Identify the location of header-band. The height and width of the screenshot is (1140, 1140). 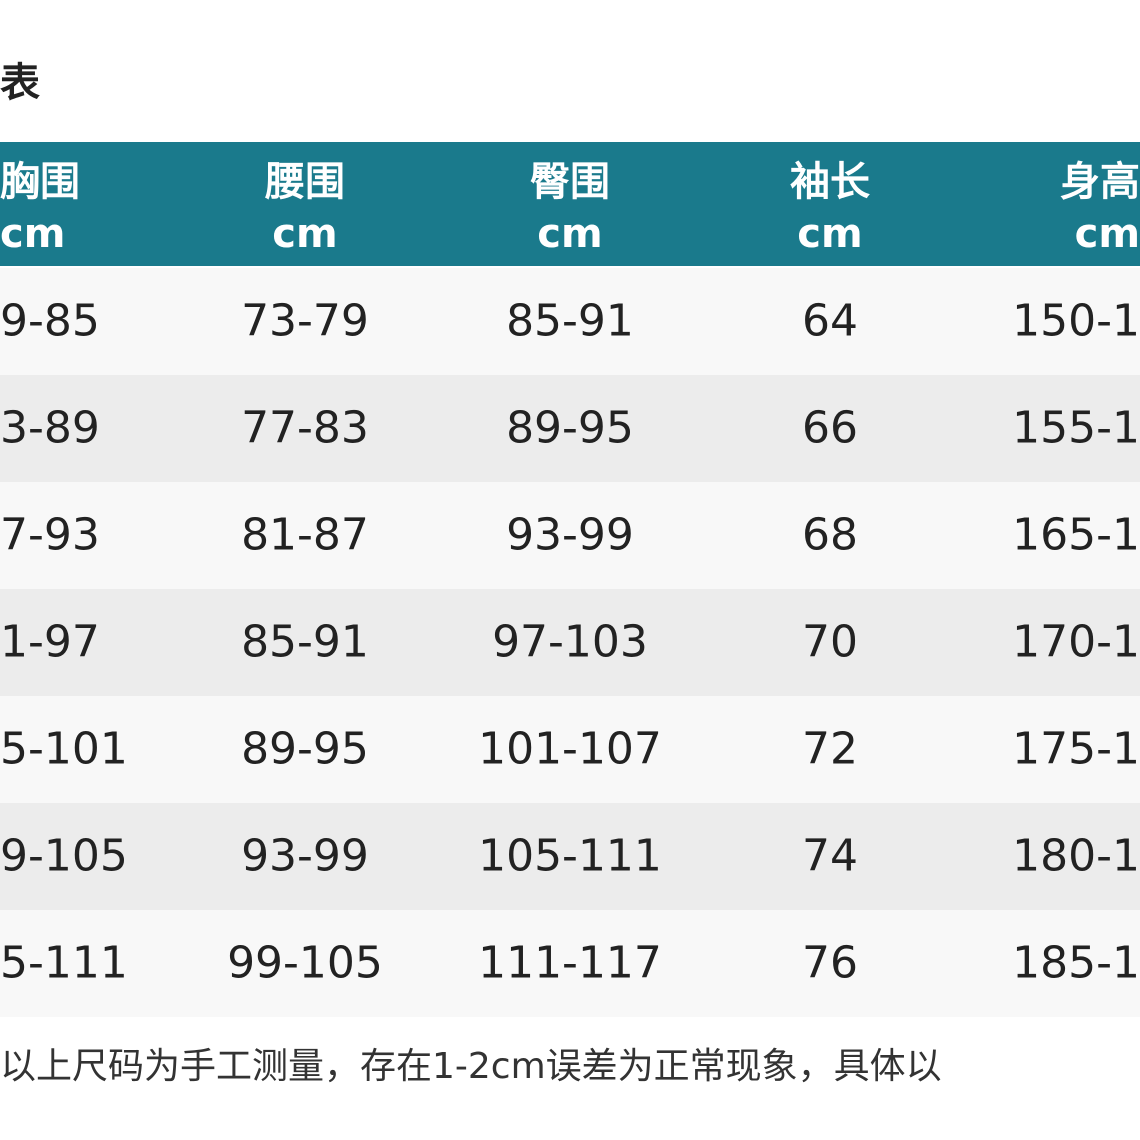
(570, 204).